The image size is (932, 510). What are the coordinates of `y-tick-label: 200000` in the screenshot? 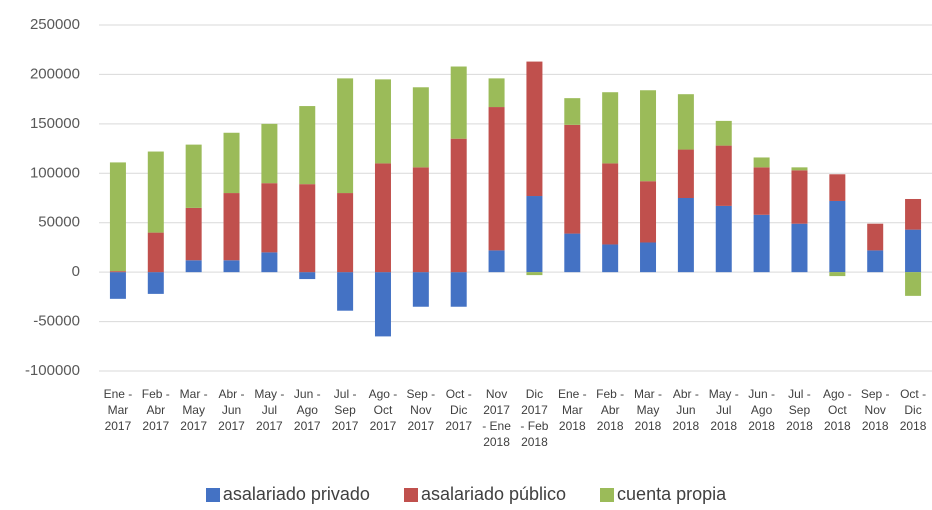 It's located at (55, 73).